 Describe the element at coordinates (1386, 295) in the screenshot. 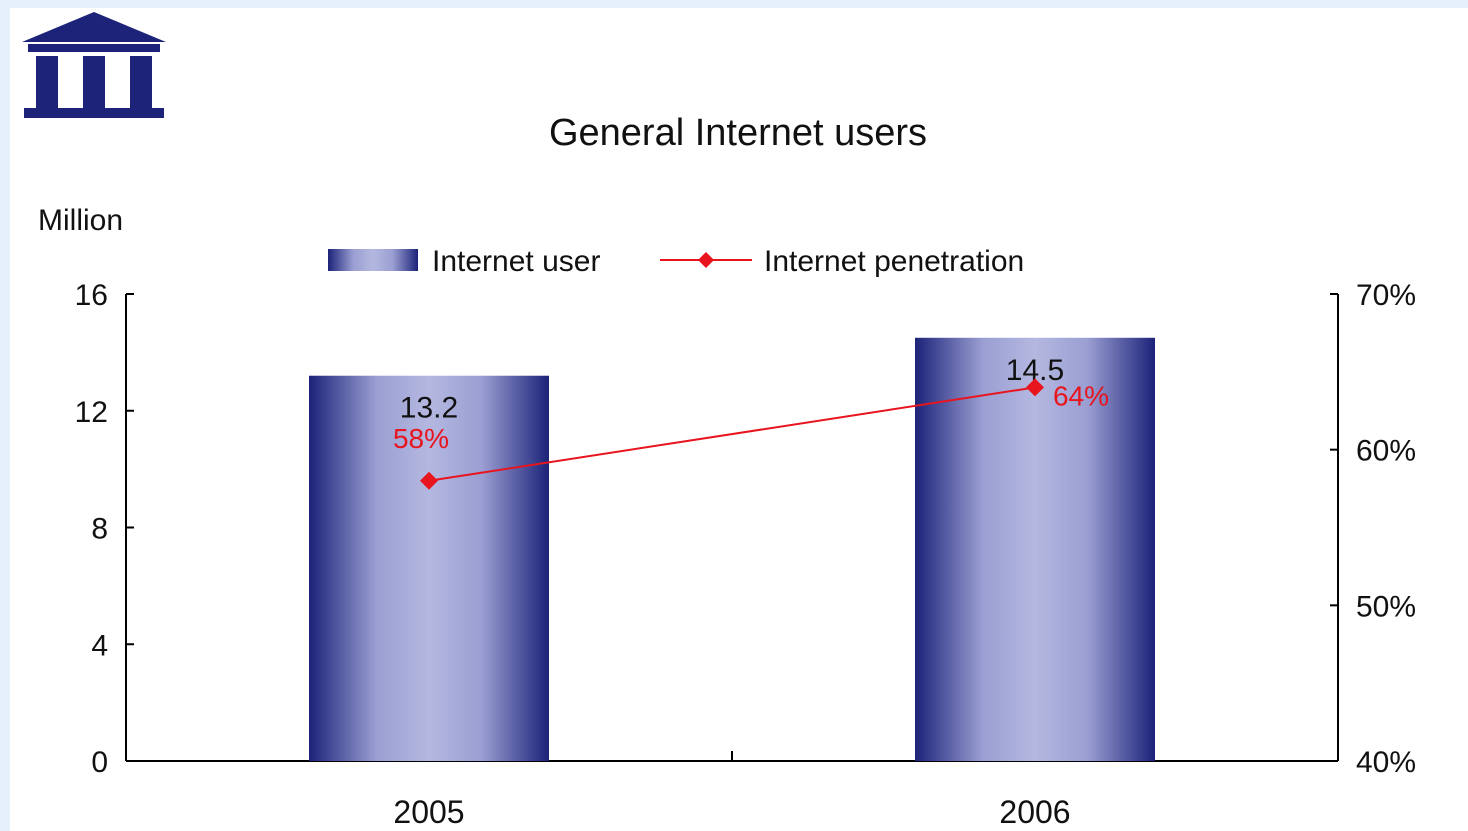

I see `right-tick-label: 70%` at that location.